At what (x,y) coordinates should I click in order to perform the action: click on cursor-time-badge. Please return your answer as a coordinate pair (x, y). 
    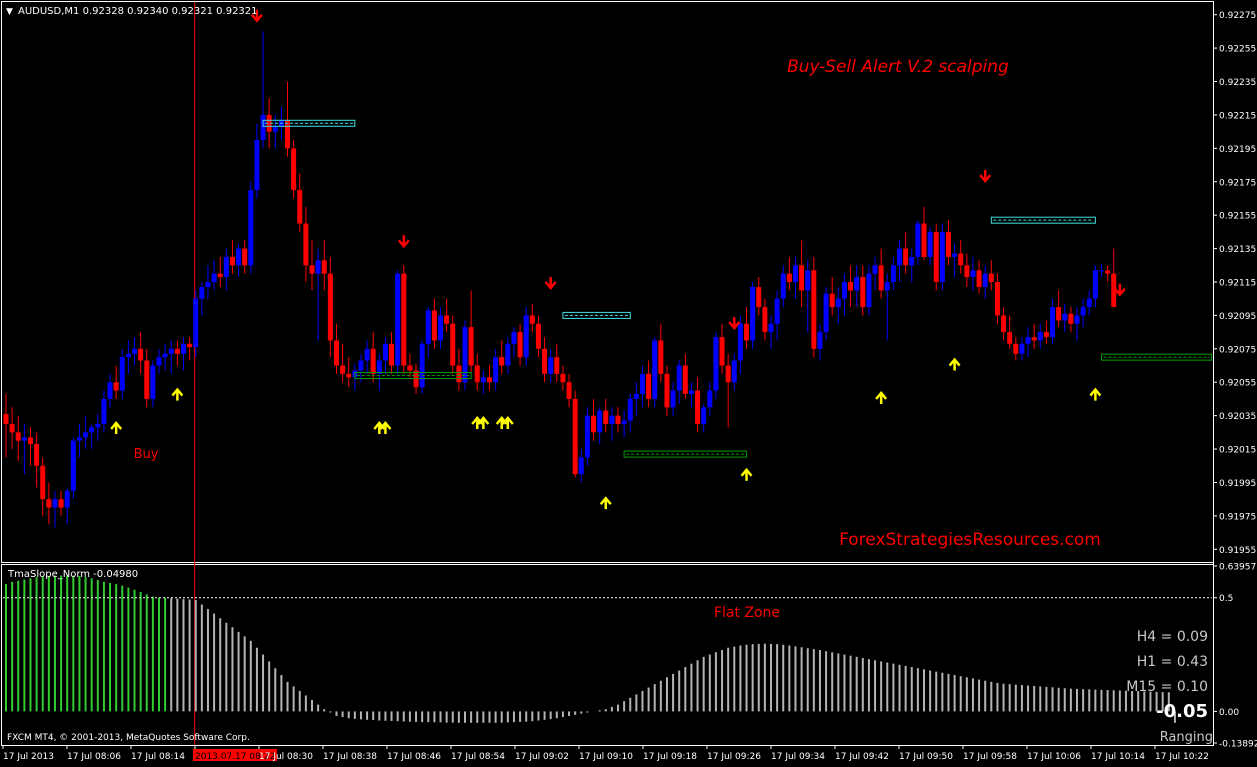
    Looking at the image, I should click on (235, 755).